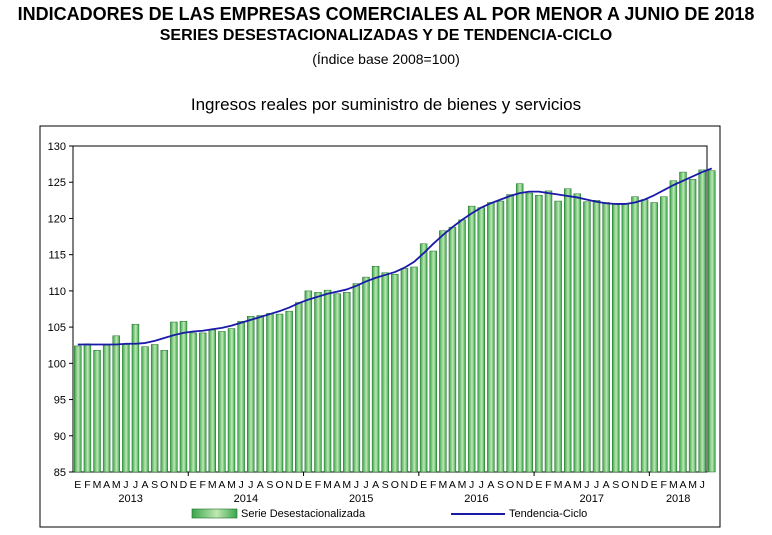 This screenshot has width=772, height=535. I want to click on legend: Serie Desestacionalizada Tendencia-Ciclo, so click(389, 514).